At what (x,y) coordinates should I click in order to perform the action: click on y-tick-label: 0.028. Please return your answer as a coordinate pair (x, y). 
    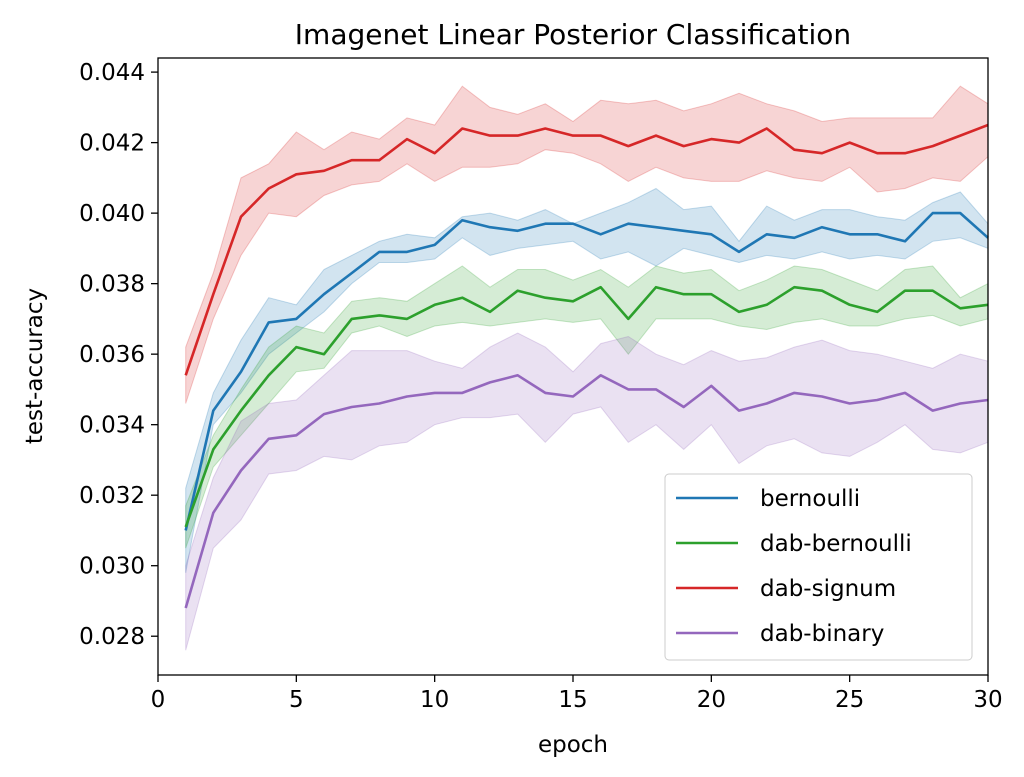
    Looking at the image, I should click on (112, 637).